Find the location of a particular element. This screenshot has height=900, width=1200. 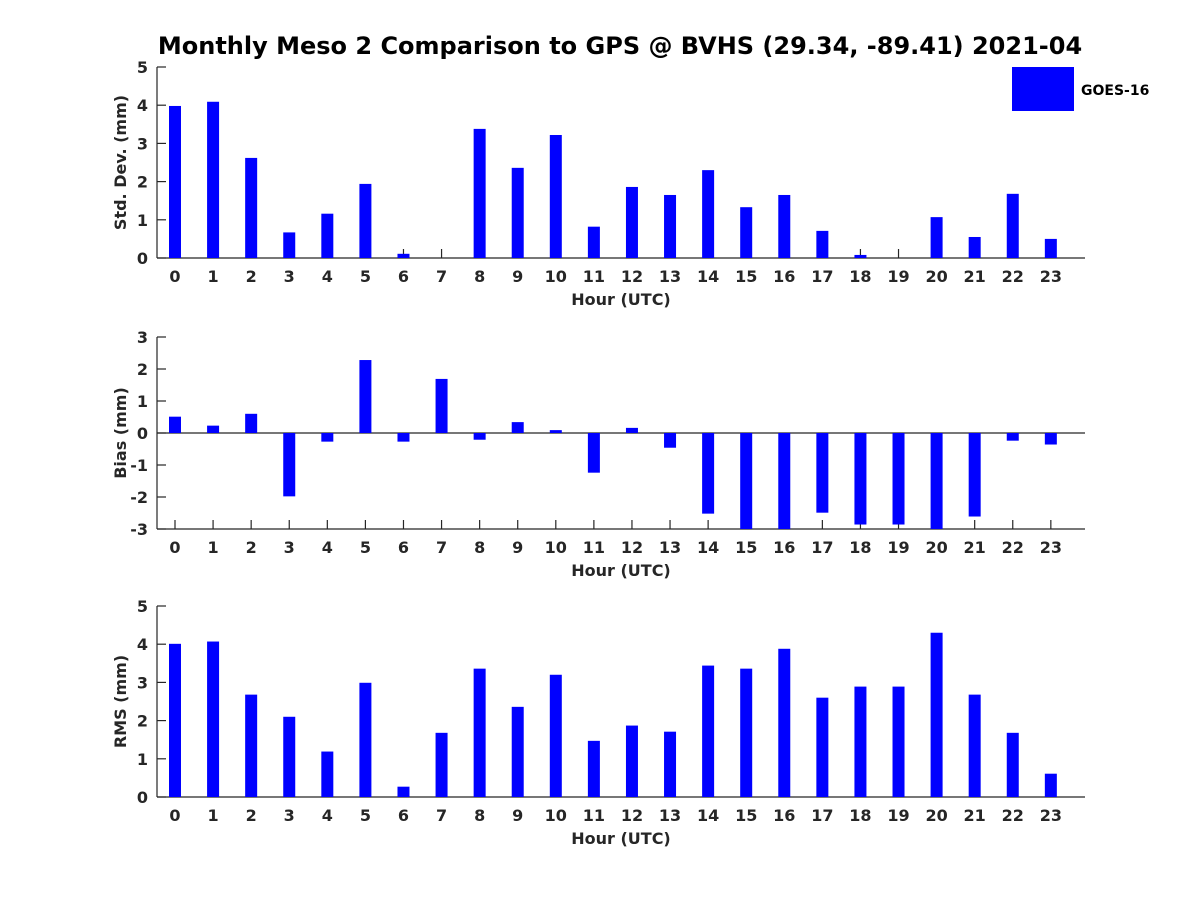

legend: GOES-16 is located at coordinates (1080, 89).